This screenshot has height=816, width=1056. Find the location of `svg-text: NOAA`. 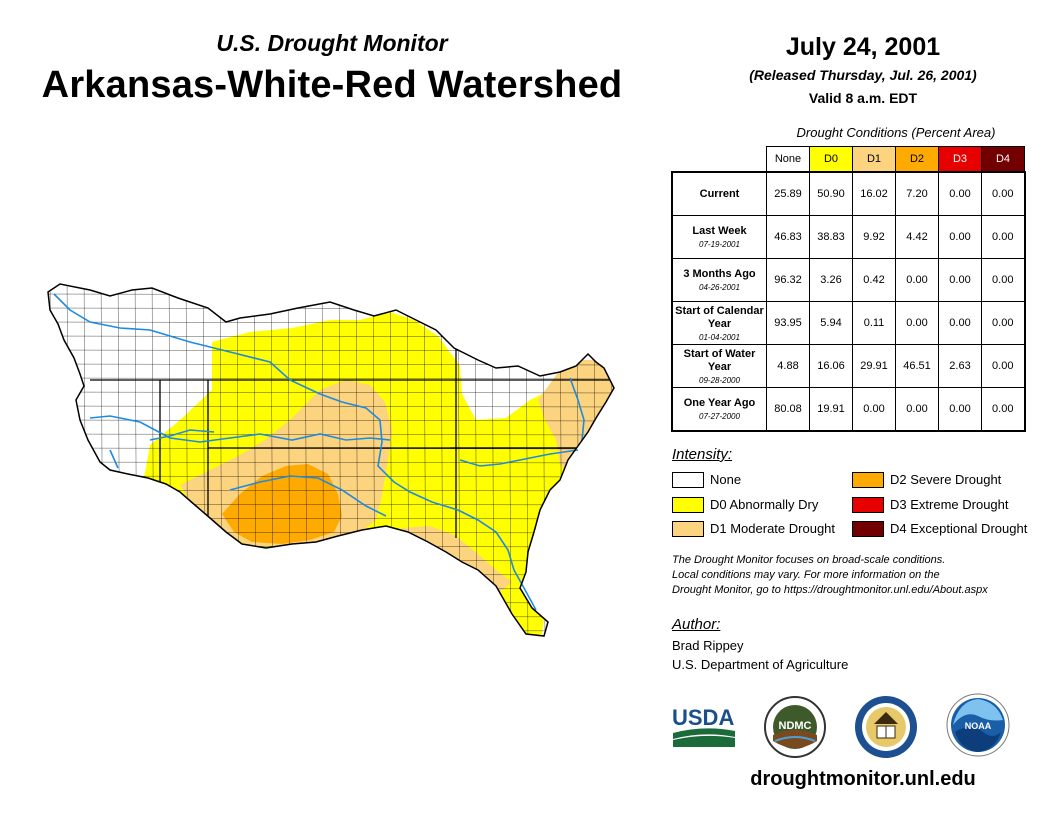

svg-text: NOAA is located at coordinates (978, 726).